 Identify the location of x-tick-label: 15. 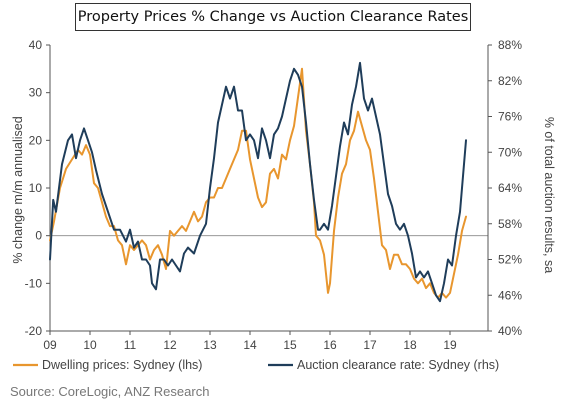
(290, 345).